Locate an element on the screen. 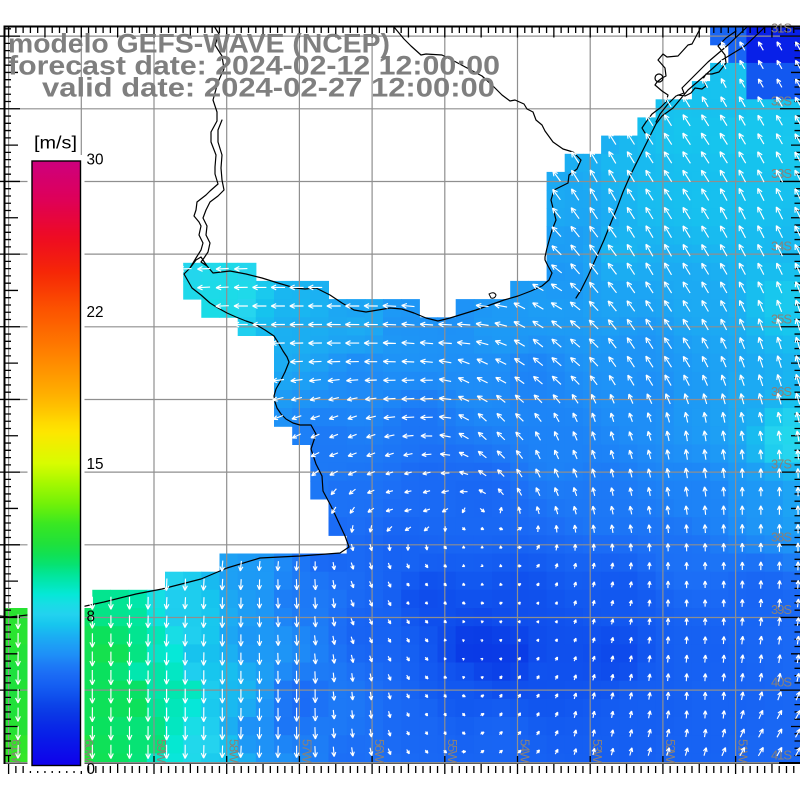 The height and width of the screenshot is (800, 800). svg-text: 57W is located at coordinates (306, 751).